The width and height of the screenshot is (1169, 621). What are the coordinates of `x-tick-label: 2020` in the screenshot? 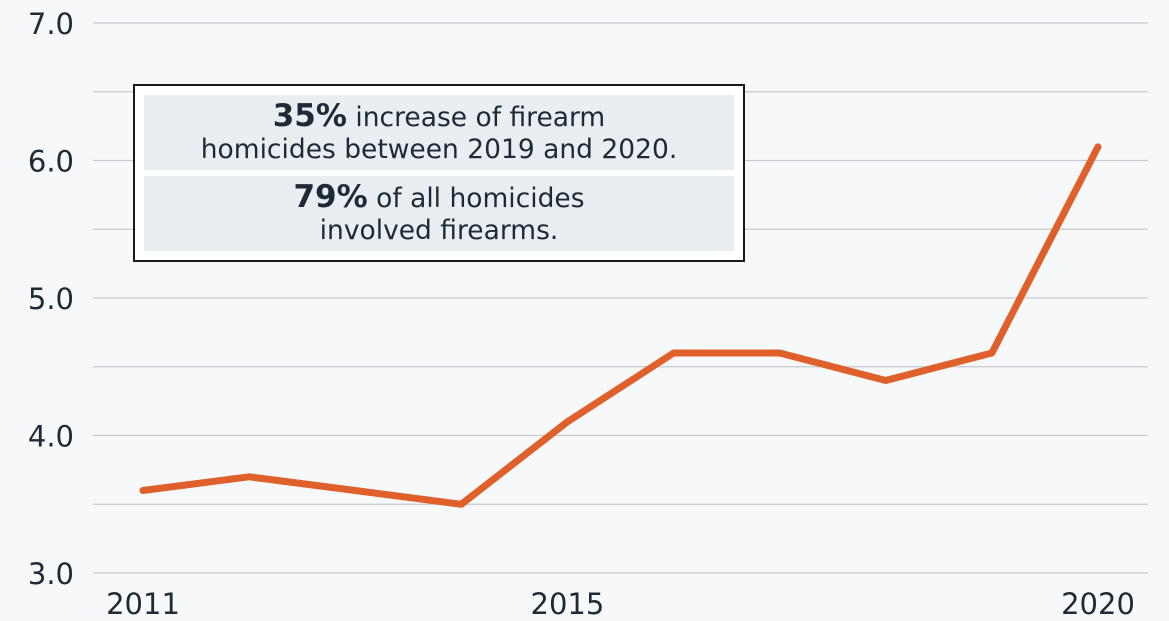 It's located at (1098, 604).